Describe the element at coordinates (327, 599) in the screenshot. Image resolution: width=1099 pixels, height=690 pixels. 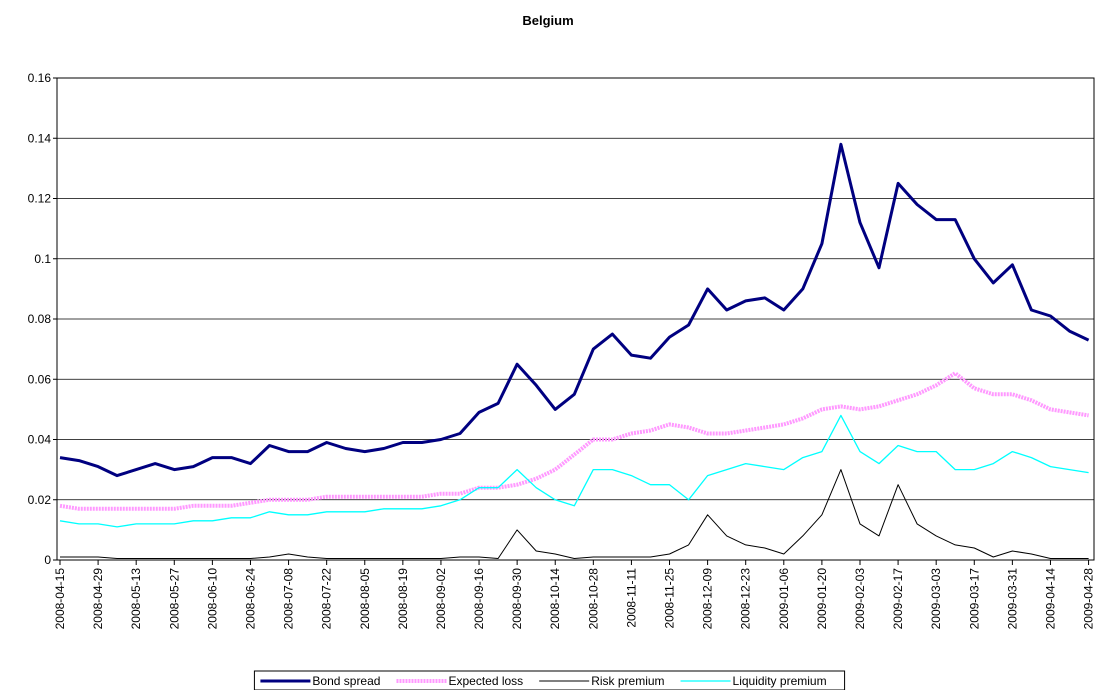
I see `x-tick-label: 2008-07-22` at that location.